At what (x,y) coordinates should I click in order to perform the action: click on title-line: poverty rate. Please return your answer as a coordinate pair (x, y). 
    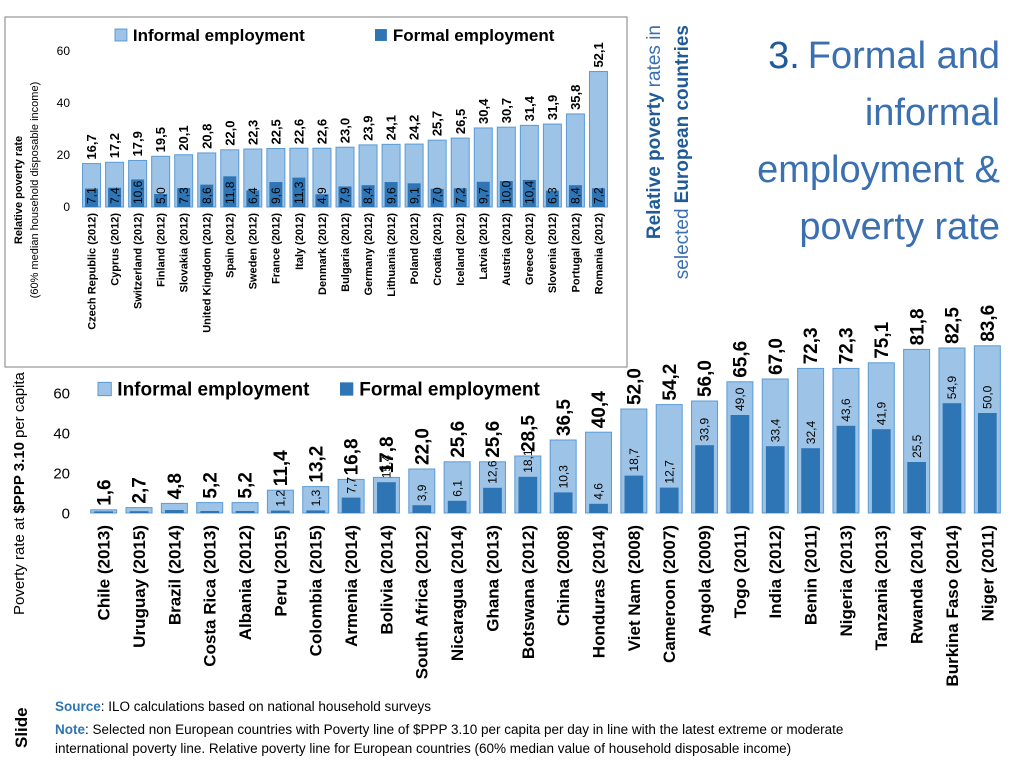
    Looking at the image, I should click on (899, 227).